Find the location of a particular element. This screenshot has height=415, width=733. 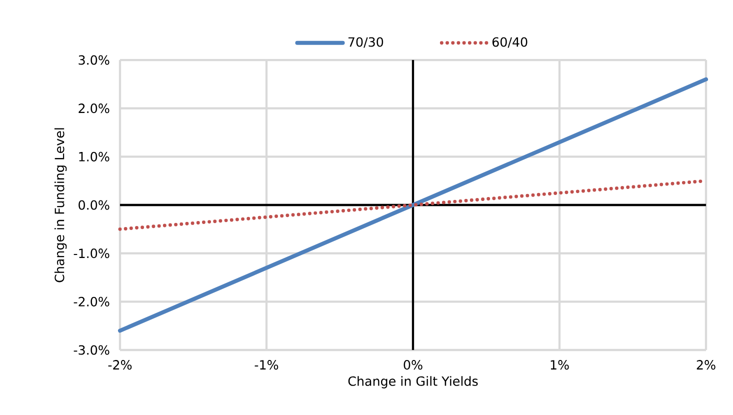

y-tick-label: 1.0% is located at coordinates (94, 157).